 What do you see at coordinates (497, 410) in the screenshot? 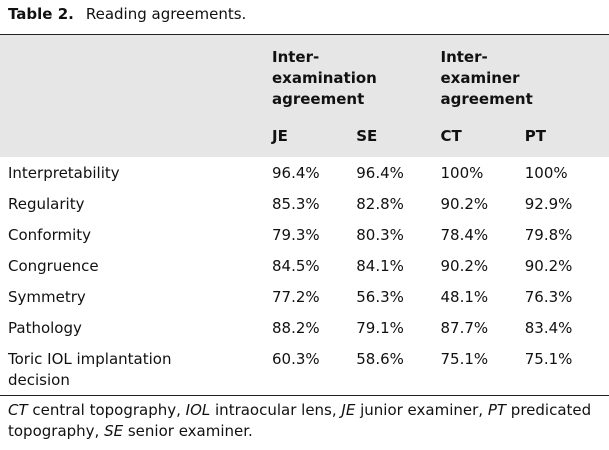
I see `footnote-abbr: PT` at bounding box center [497, 410].